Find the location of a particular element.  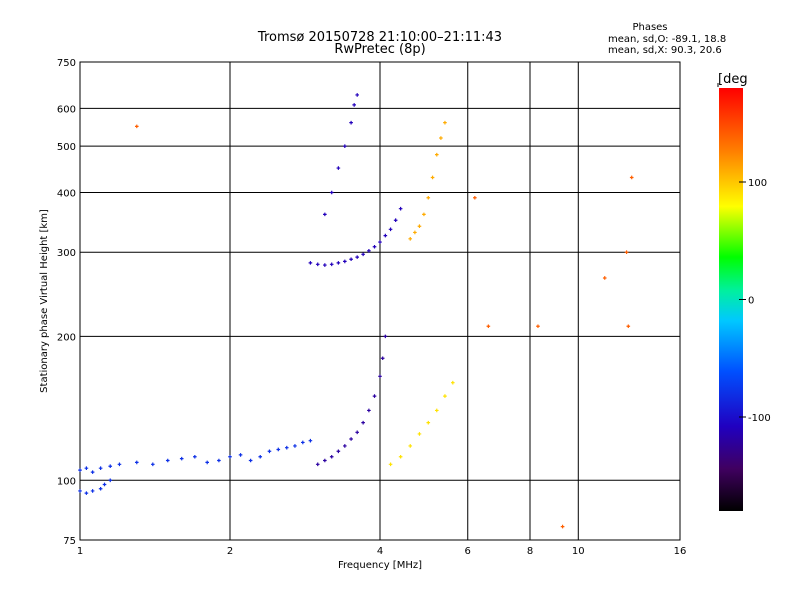

y-tick-label: 750 is located at coordinates (66, 63).